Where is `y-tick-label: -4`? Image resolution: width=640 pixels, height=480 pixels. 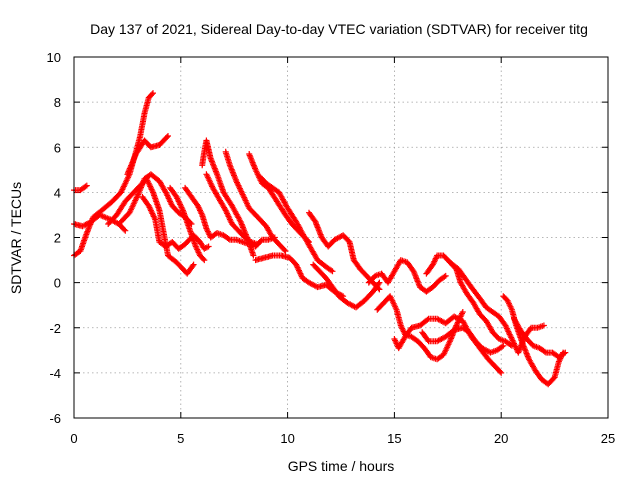 y-tick-label: -4 is located at coordinates (55, 373).